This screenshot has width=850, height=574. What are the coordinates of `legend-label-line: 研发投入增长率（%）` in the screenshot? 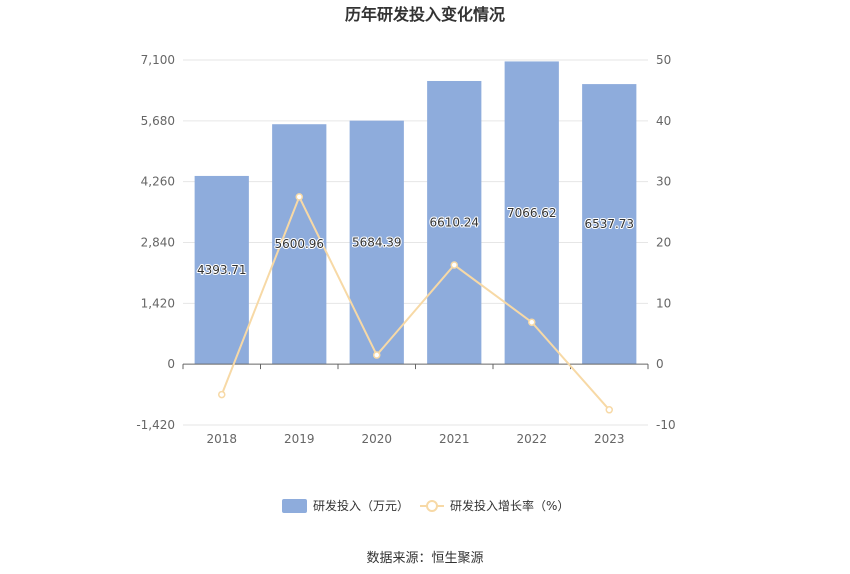 It's located at (509, 505).